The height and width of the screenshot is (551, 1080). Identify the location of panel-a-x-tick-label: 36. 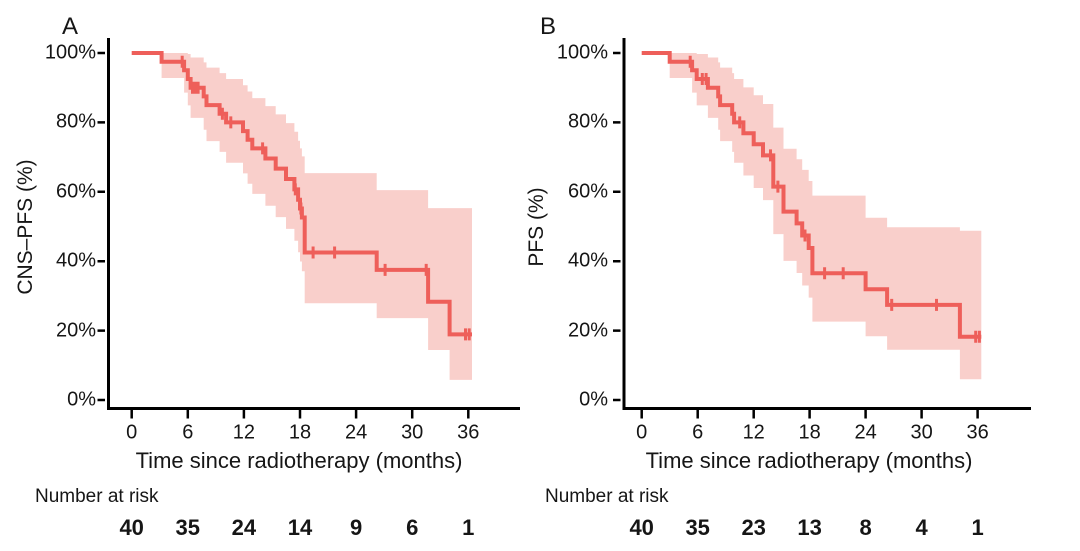
(468, 432).